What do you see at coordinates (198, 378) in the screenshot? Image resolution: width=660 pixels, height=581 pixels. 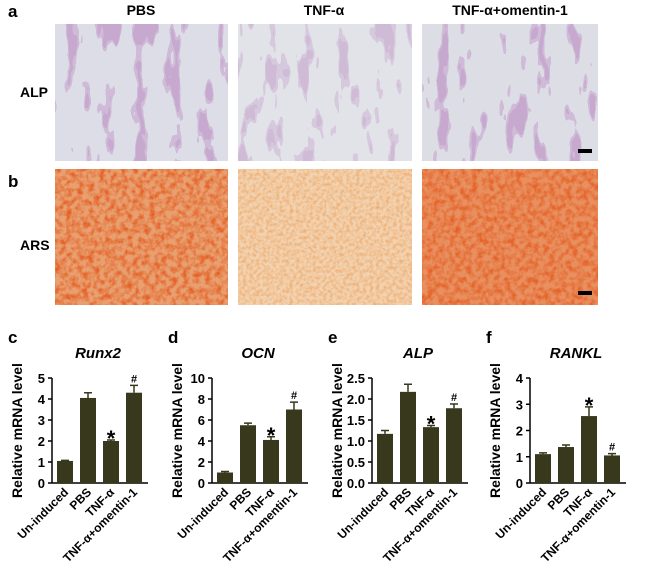 I see `y-tick-label: 10` at bounding box center [198, 378].